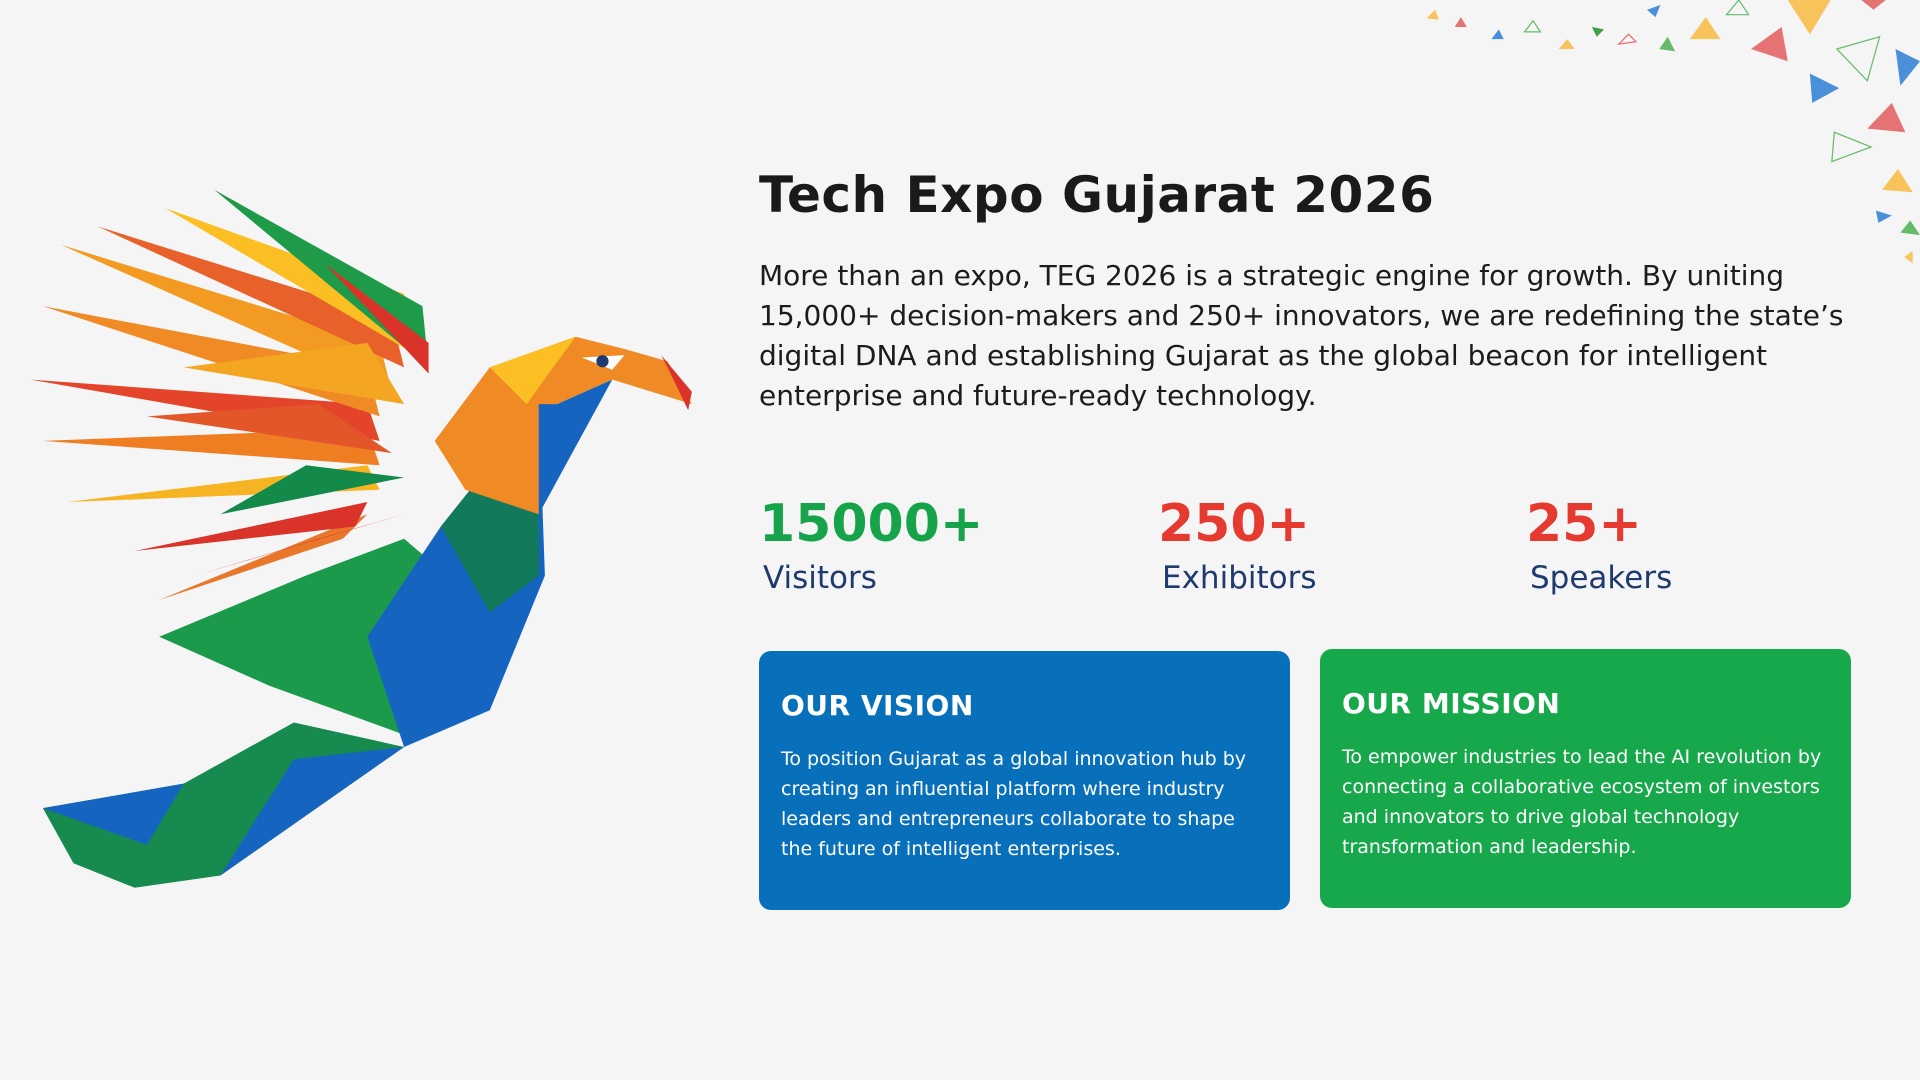 This screenshot has height=1080, width=1920. I want to click on stat-label: Speakers, so click(1601, 578).